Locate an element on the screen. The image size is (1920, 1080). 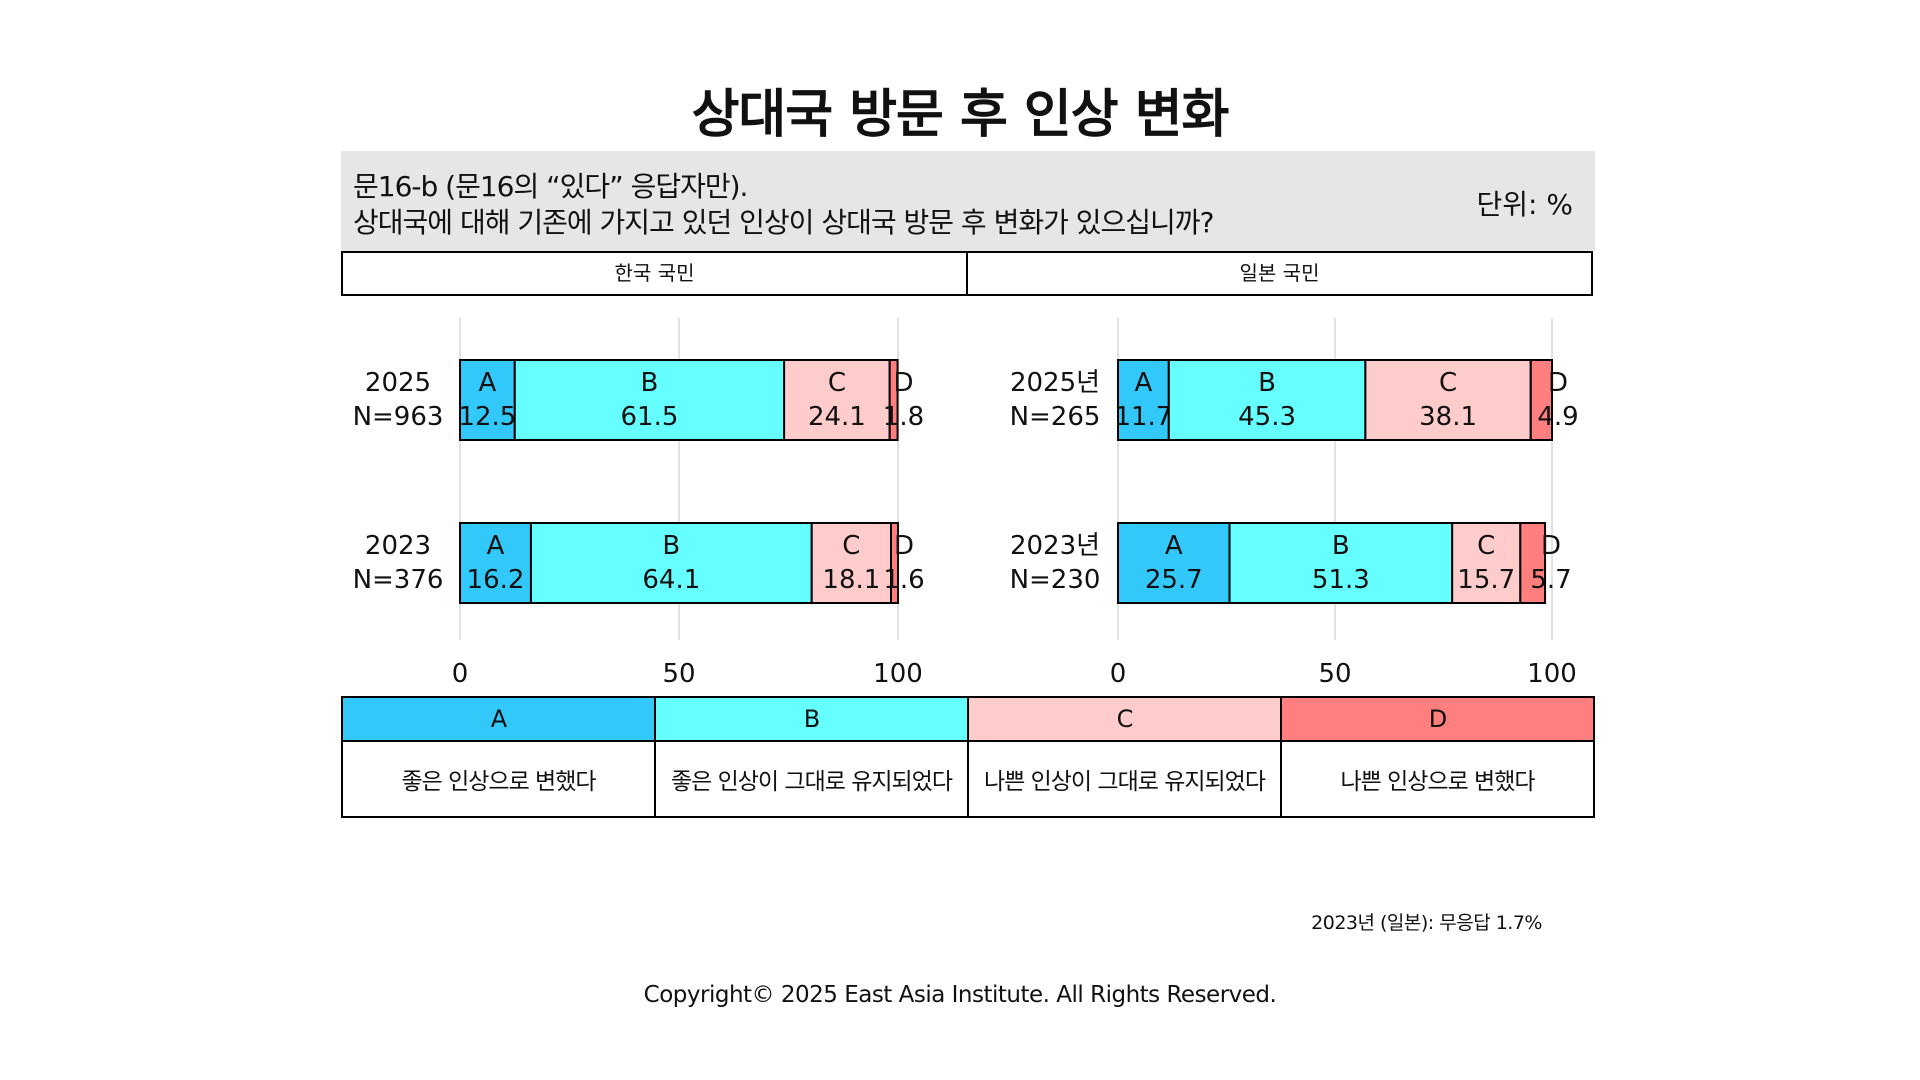
data-label: 38.1 is located at coordinates (1448, 417).